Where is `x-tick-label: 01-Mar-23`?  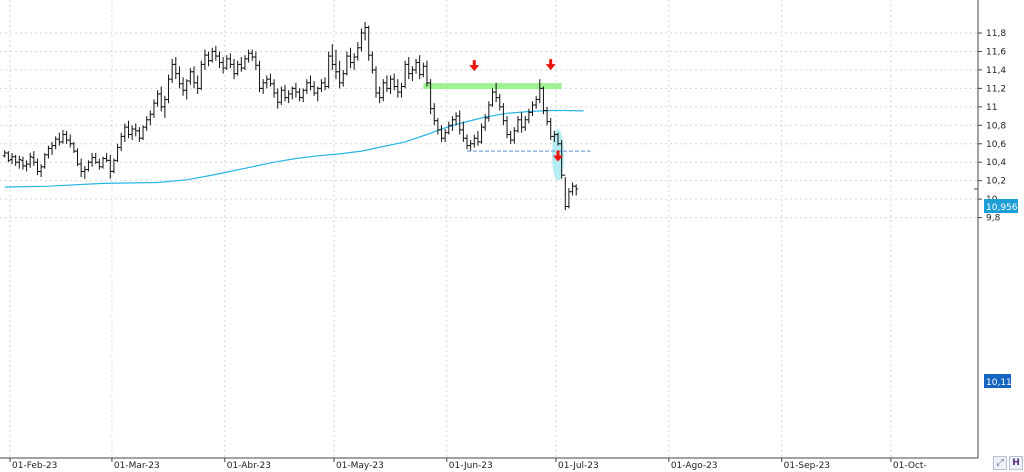
x-tick-label: 01-Mar-23 is located at coordinates (137, 466).